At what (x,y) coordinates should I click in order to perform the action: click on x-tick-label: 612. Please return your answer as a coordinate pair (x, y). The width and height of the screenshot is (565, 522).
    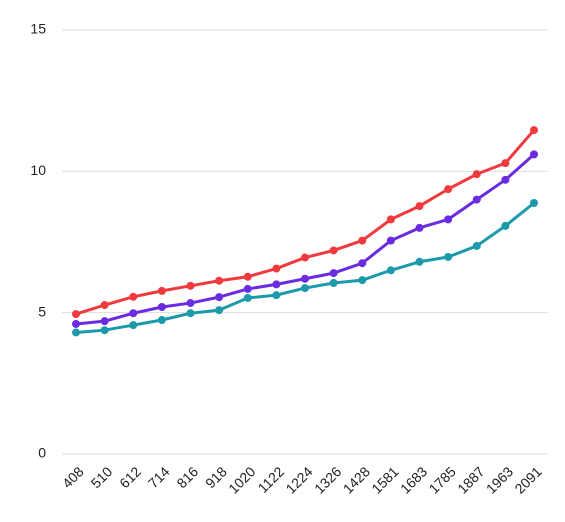
    Looking at the image, I should click on (130, 477).